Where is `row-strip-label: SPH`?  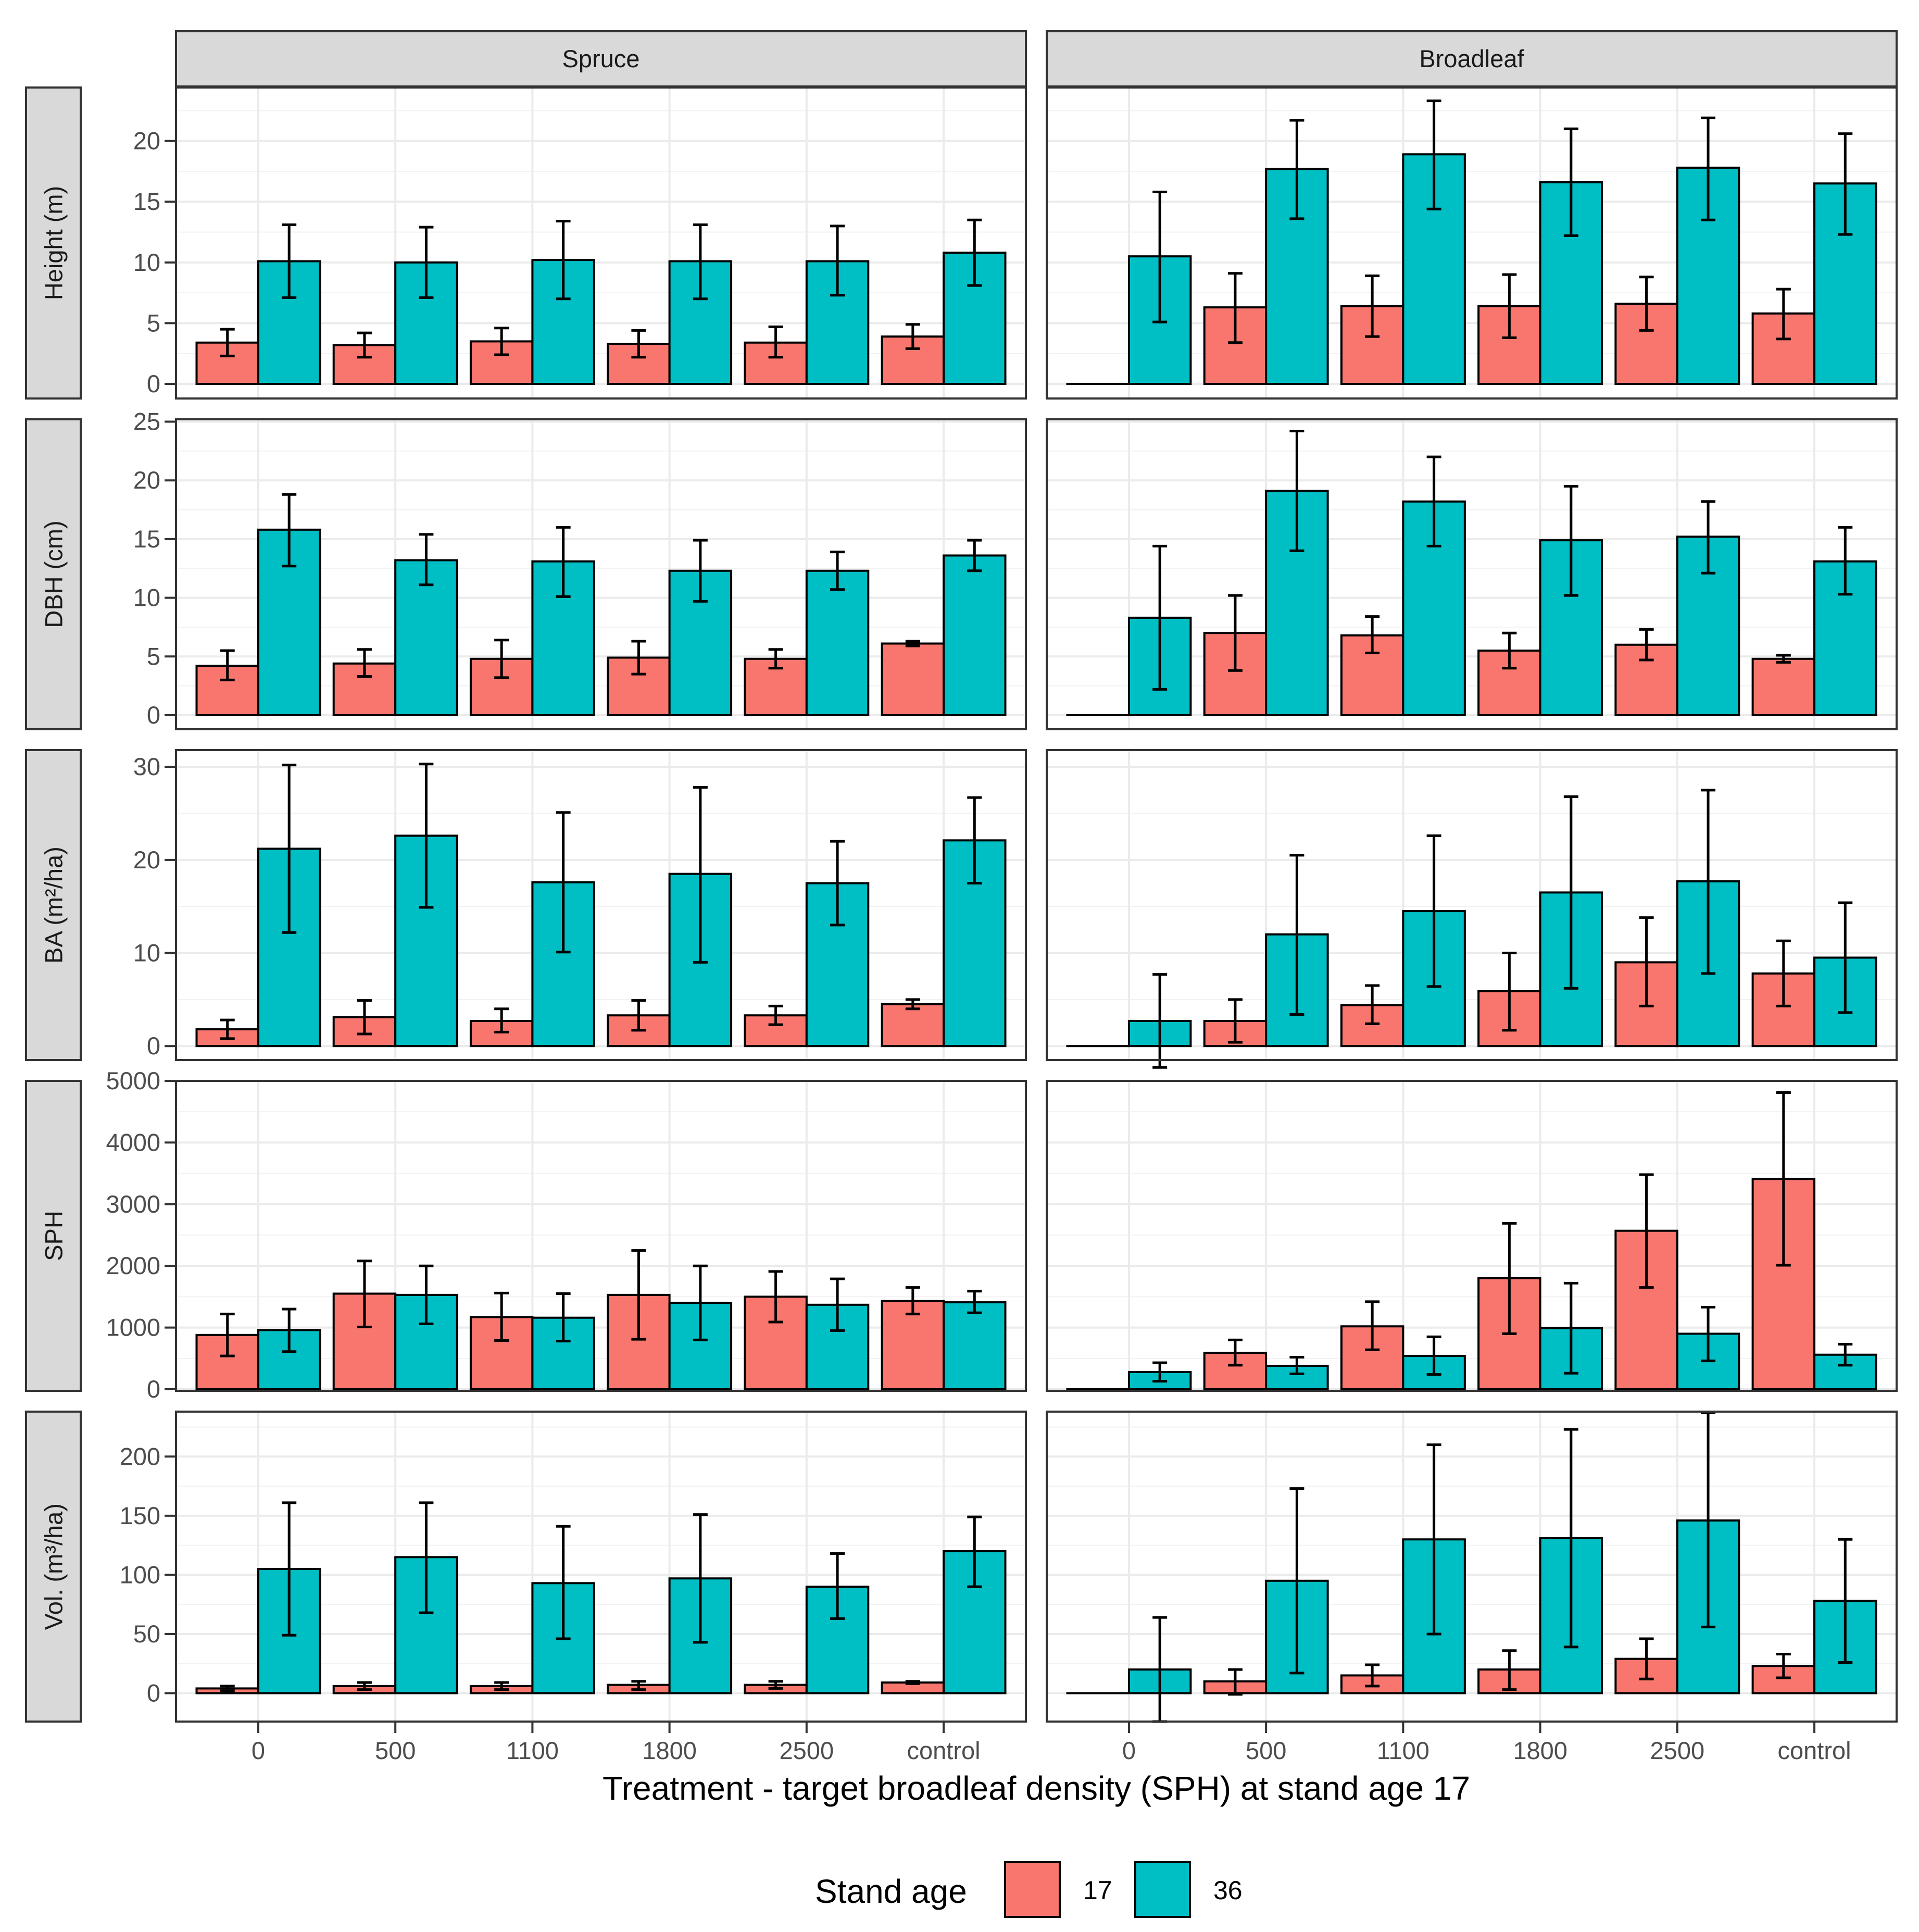
row-strip-label: SPH is located at coordinates (54, 1236).